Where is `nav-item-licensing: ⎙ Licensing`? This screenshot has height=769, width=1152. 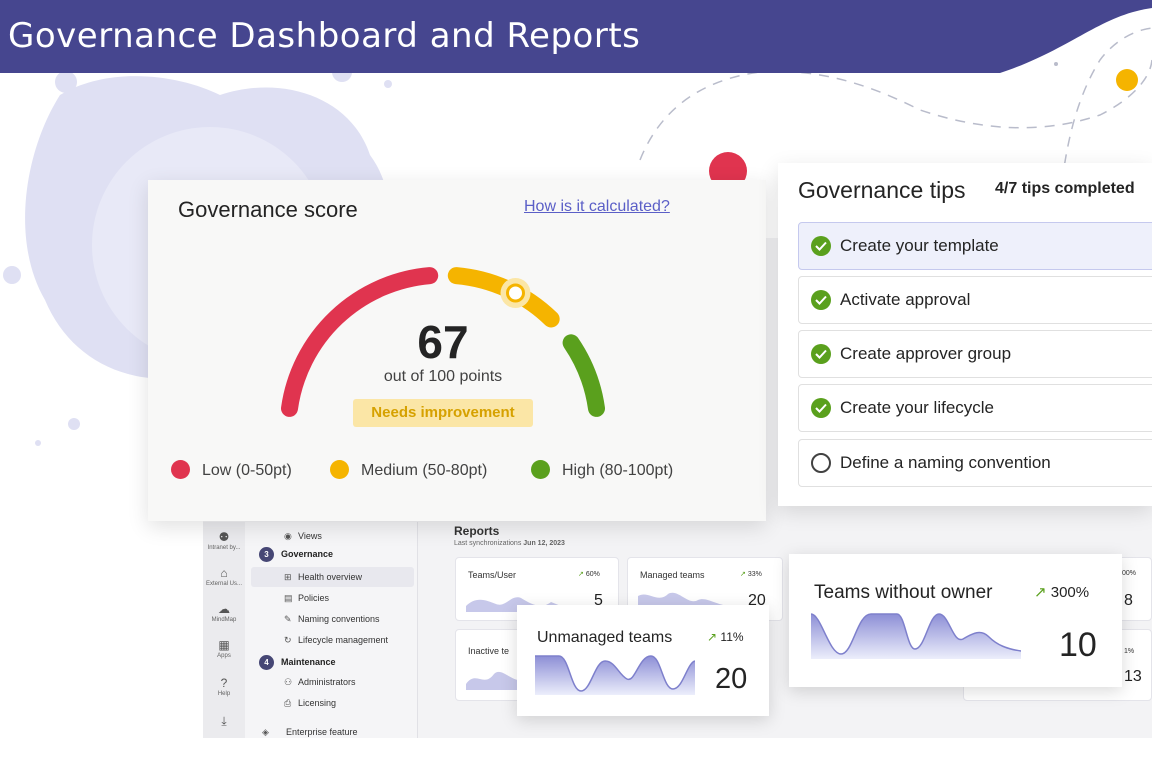 nav-item-licensing: ⎙ Licensing is located at coordinates (310, 703).